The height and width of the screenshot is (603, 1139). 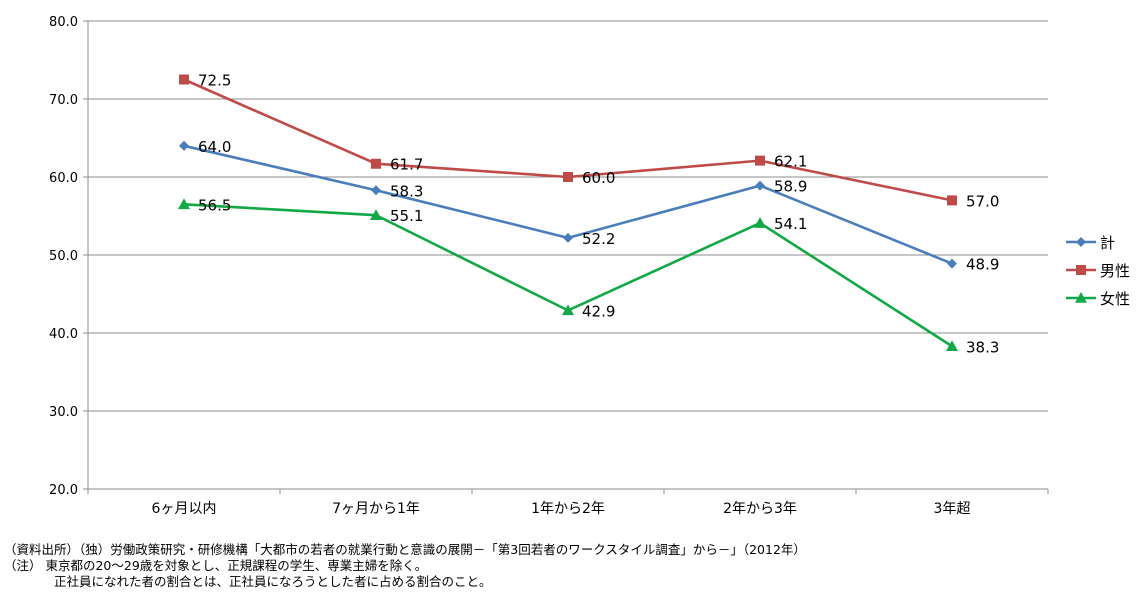 What do you see at coordinates (406, 165) in the screenshot?
I see `data-label: 61.7` at bounding box center [406, 165].